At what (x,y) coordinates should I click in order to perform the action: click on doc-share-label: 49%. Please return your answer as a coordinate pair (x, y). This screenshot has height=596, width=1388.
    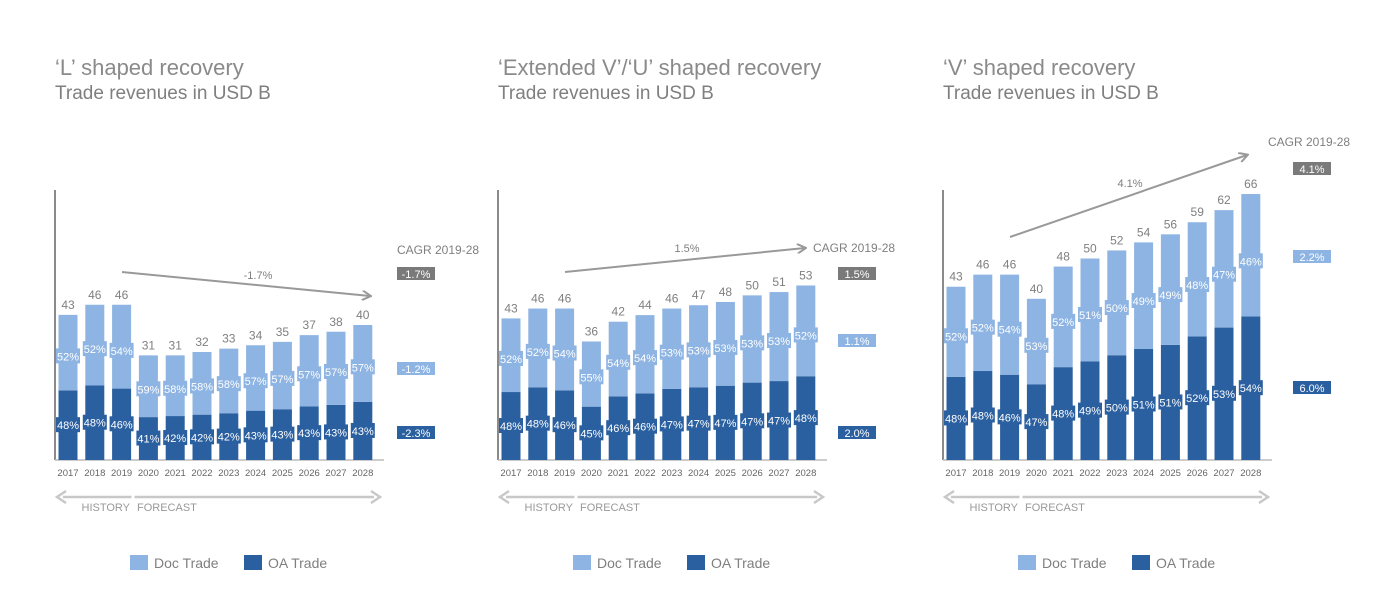
    Looking at the image, I should click on (1144, 302).